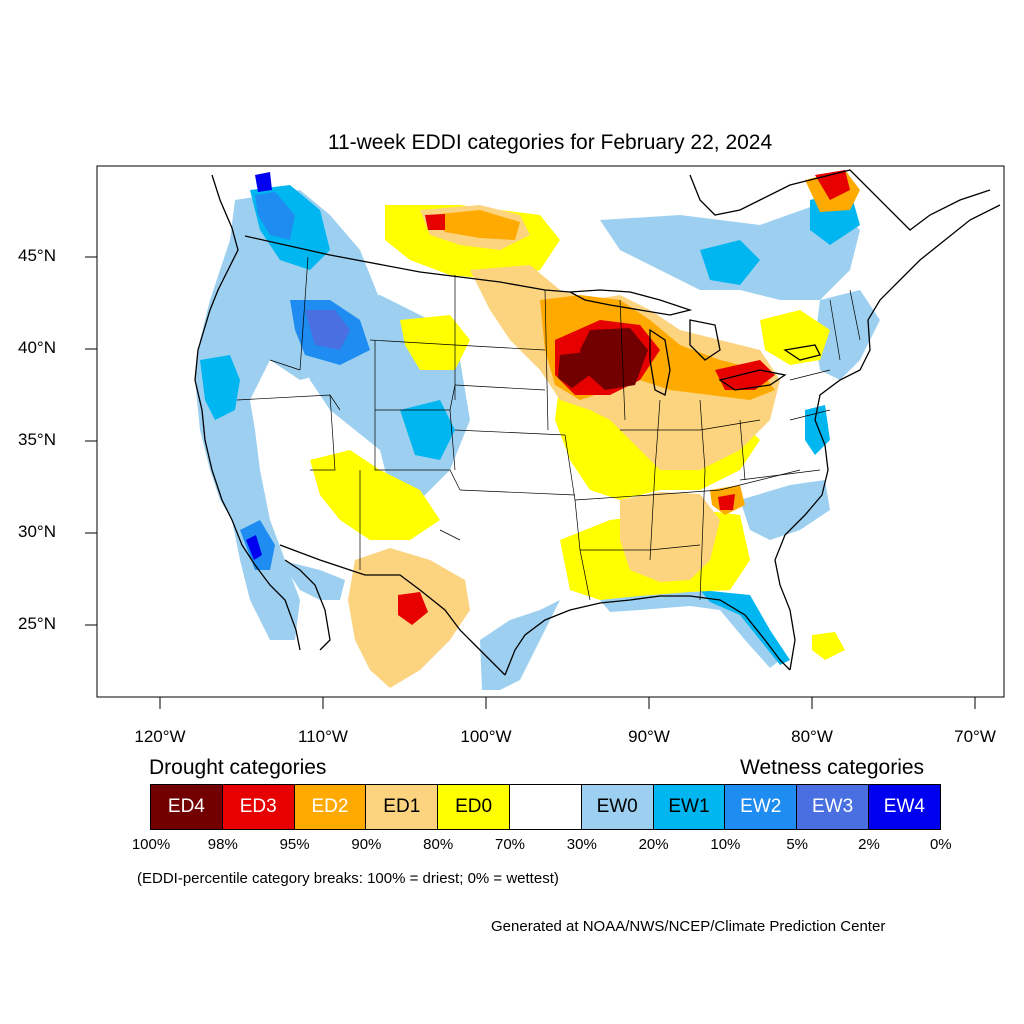 This screenshot has width=1024, height=1024. Describe the element at coordinates (186, 807) in the screenshot. I see `legend-box-ed4: ED4` at that location.